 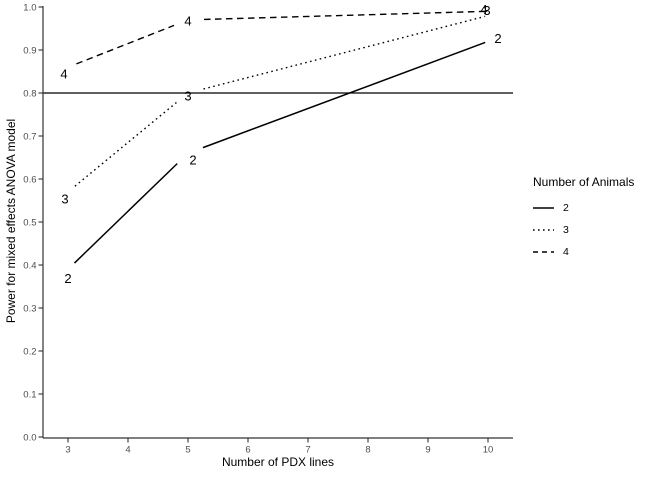 What do you see at coordinates (583, 252) in the screenshot?
I see `legend-item-4: 4` at bounding box center [583, 252].